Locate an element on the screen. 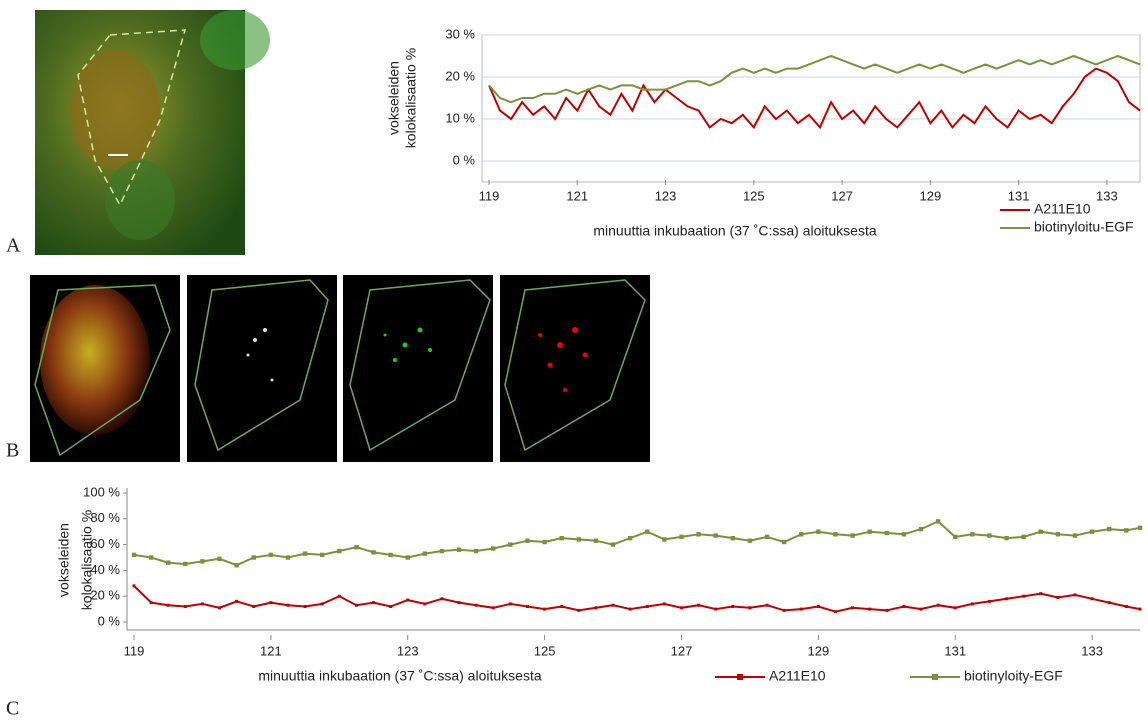  y-axis-title: vokseleiden is located at coordinates (64, 560).